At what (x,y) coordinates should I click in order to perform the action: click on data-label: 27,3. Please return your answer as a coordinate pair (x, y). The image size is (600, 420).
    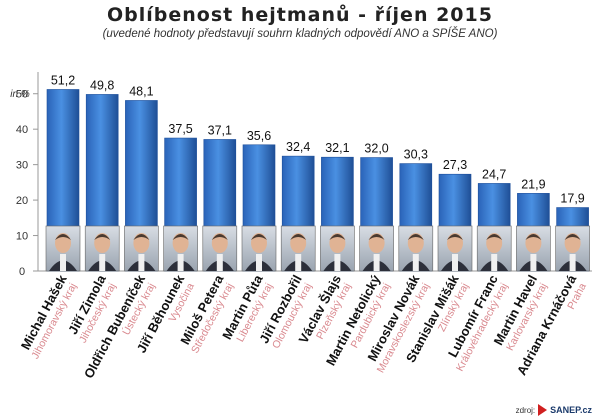
    Looking at the image, I should click on (455, 165).